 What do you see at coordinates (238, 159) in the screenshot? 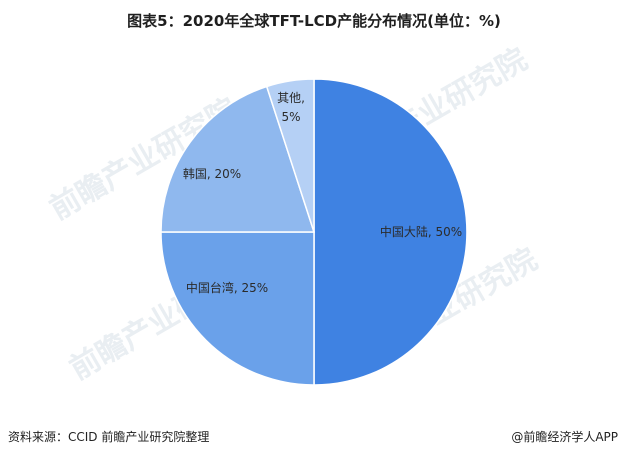
I see `slice-korea` at bounding box center [238, 159].